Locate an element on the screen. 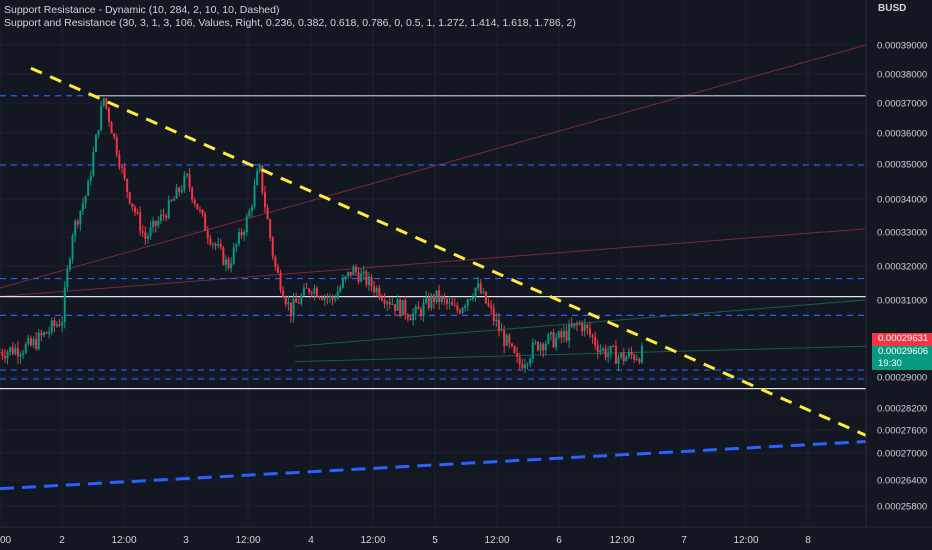 The image size is (932, 550). price-tick-label: 0.00037000 is located at coordinates (902, 104).